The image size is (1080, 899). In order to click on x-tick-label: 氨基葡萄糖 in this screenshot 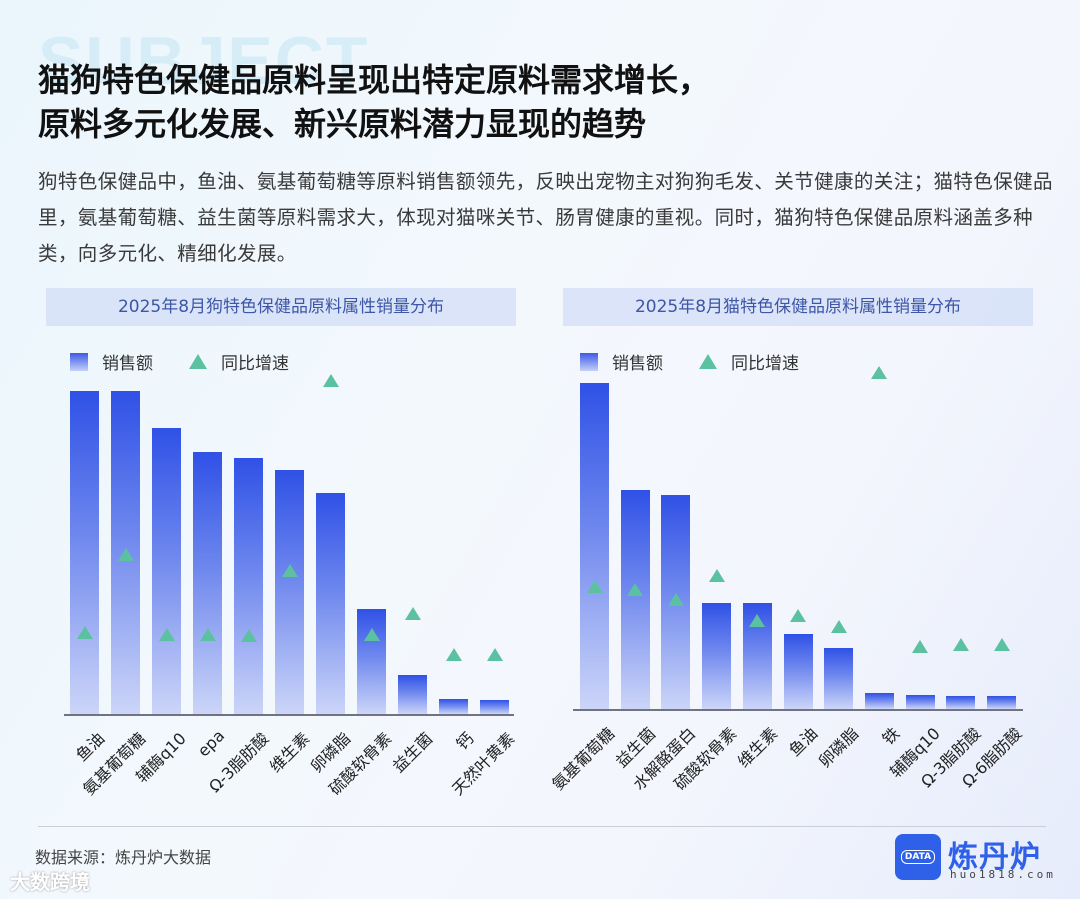, I will do `click(583, 758)`.